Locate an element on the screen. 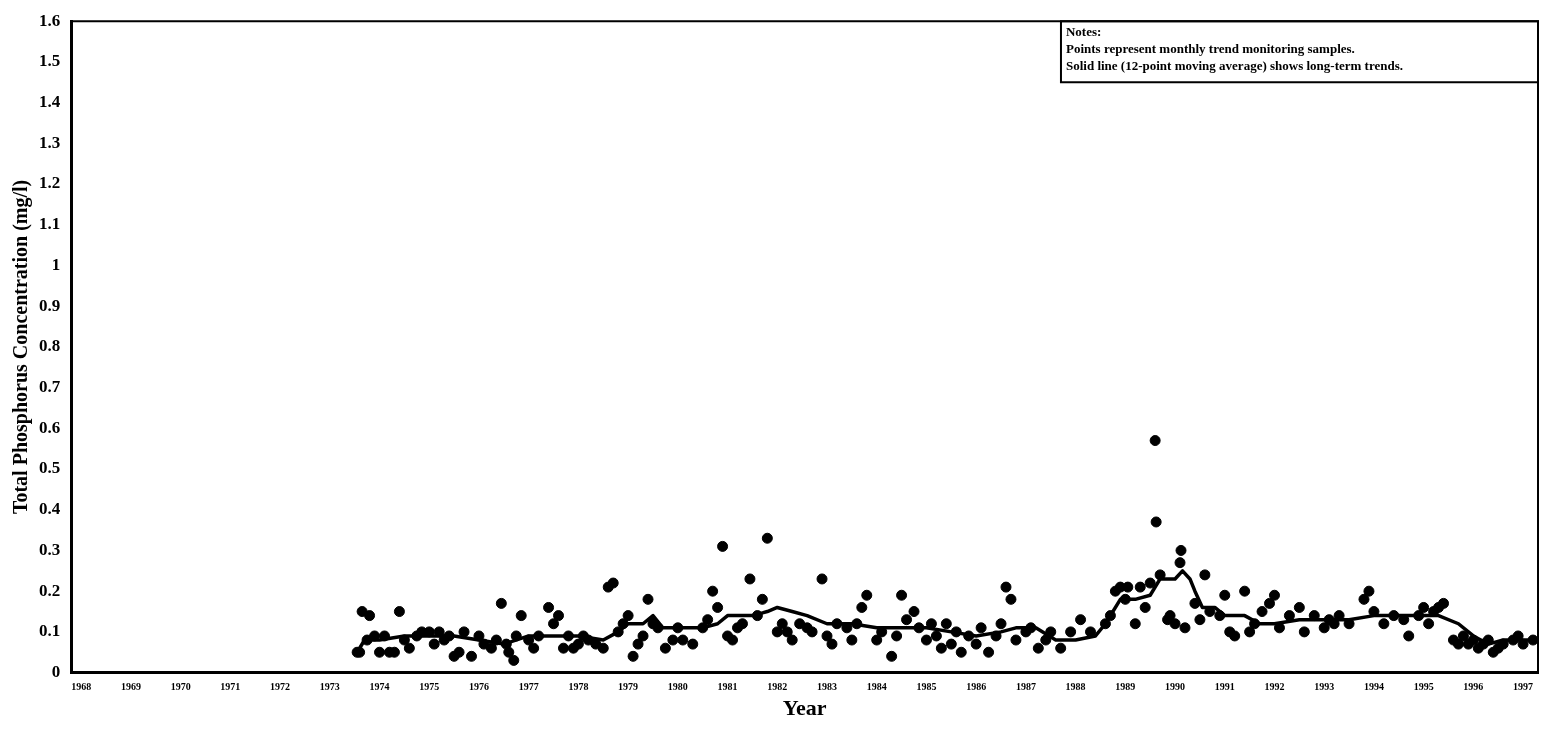  y-tick-label: 1 is located at coordinates (56, 264).